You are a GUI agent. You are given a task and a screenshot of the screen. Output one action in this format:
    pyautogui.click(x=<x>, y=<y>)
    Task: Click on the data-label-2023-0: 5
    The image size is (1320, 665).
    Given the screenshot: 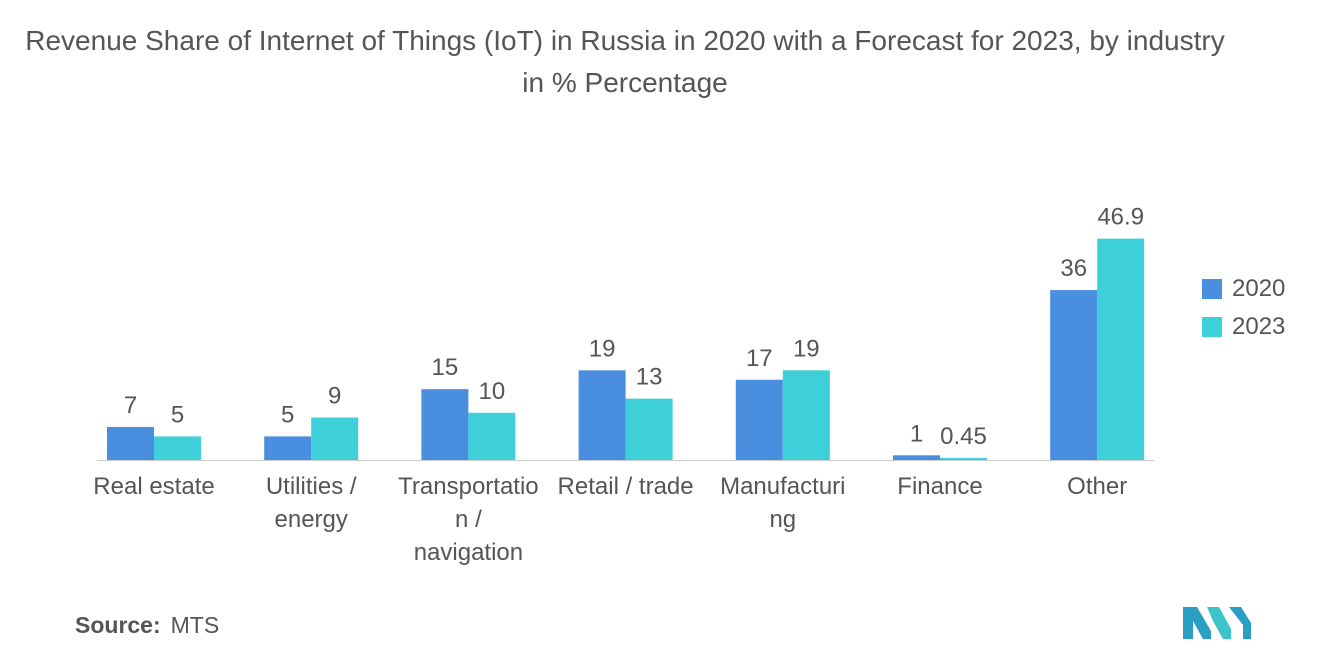 What is the action you would take?
    pyautogui.click(x=177, y=414)
    